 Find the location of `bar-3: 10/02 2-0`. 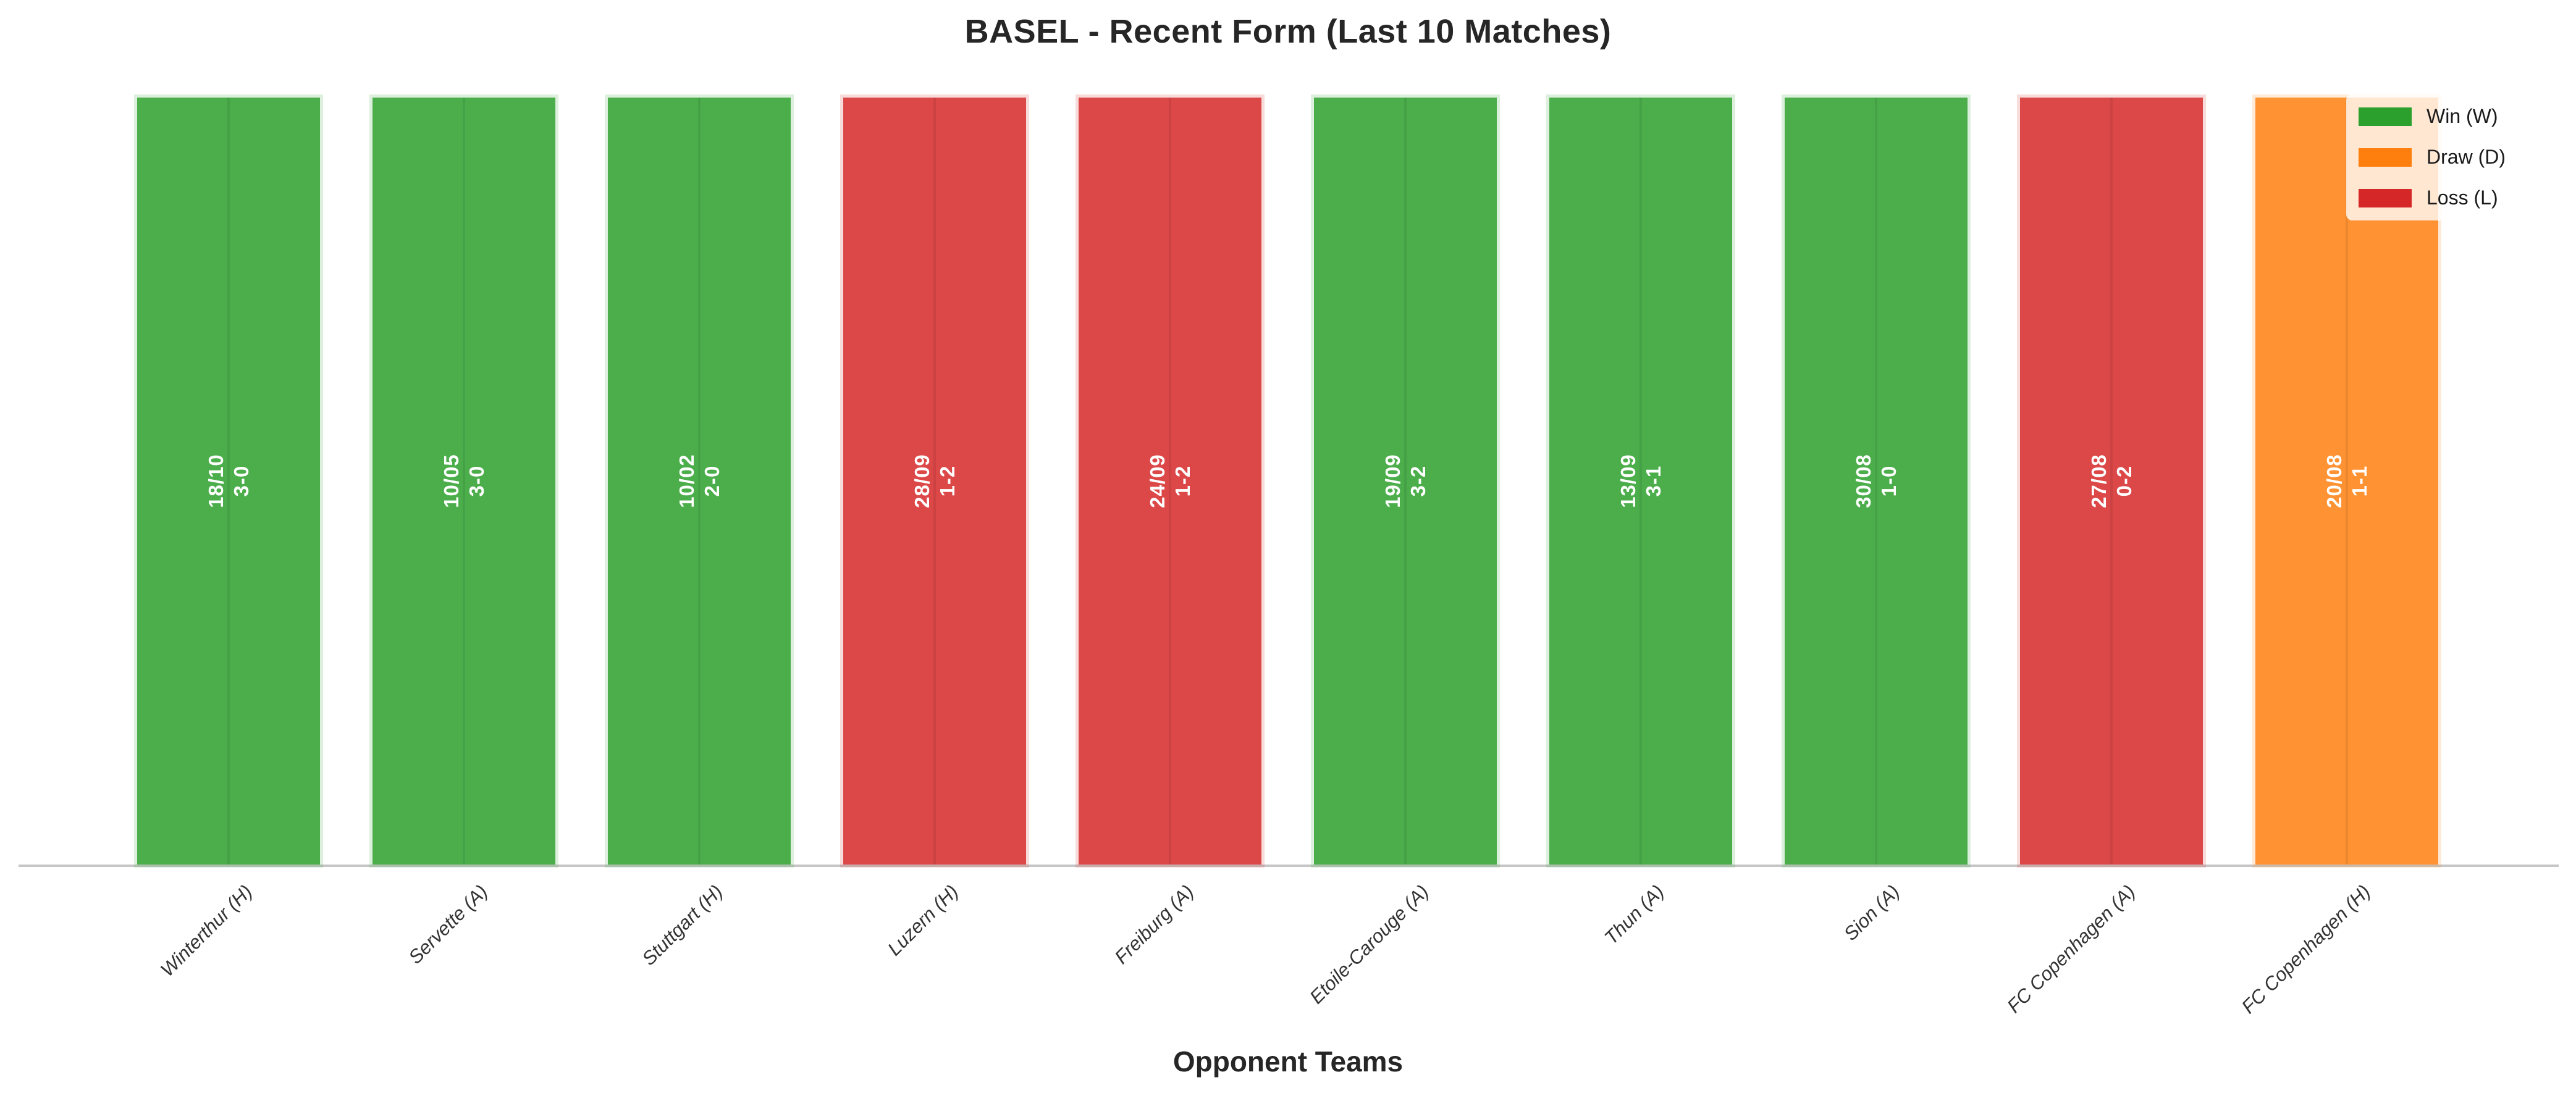

bar-3: 10/02 2-0 is located at coordinates (699, 481).